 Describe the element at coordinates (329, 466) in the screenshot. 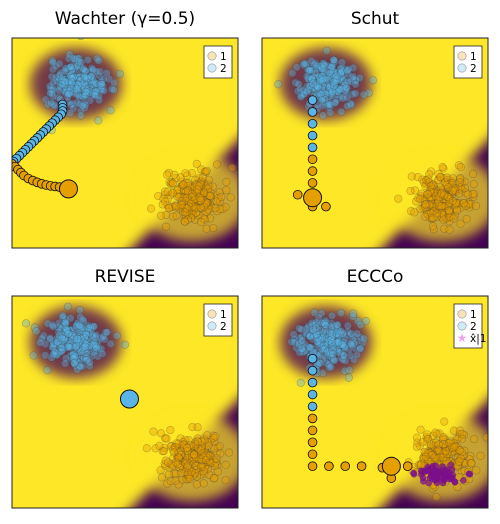

I see `path-step` at that location.